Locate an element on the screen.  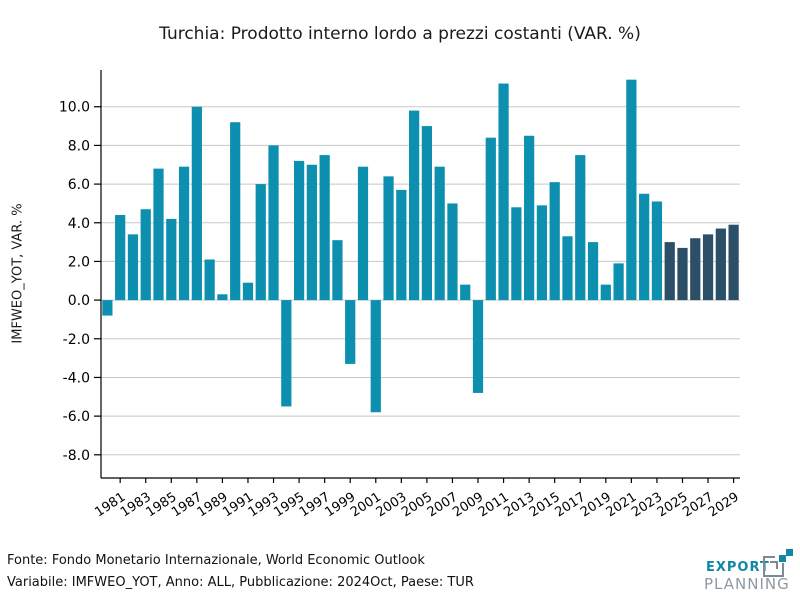
bar-2006 is located at coordinates (439, 233).